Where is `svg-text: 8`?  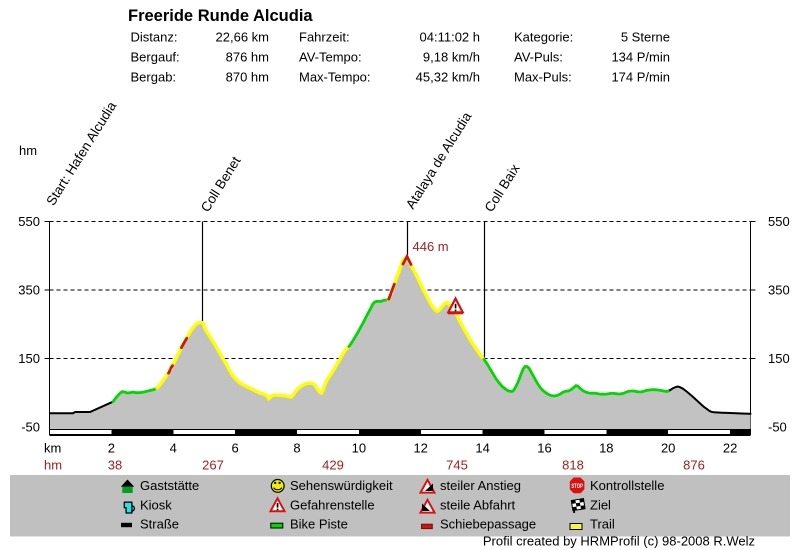 svg-text: 8 is located at coordinates (296, 448).